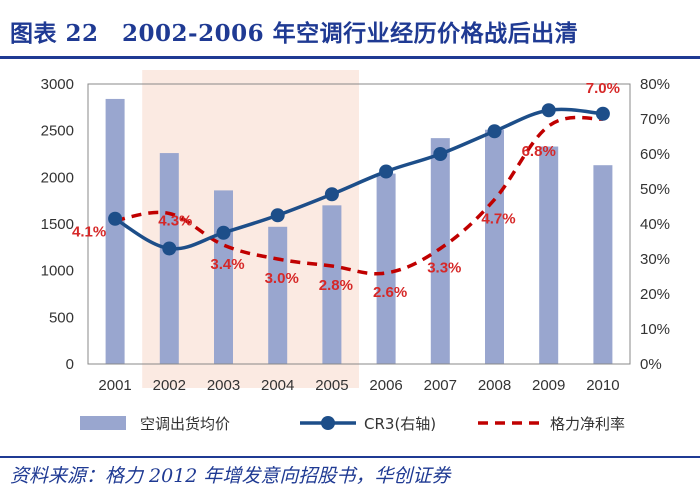 The image size is (700, 498). I want to click on right-tick-label: 30%, so click(655, 259).